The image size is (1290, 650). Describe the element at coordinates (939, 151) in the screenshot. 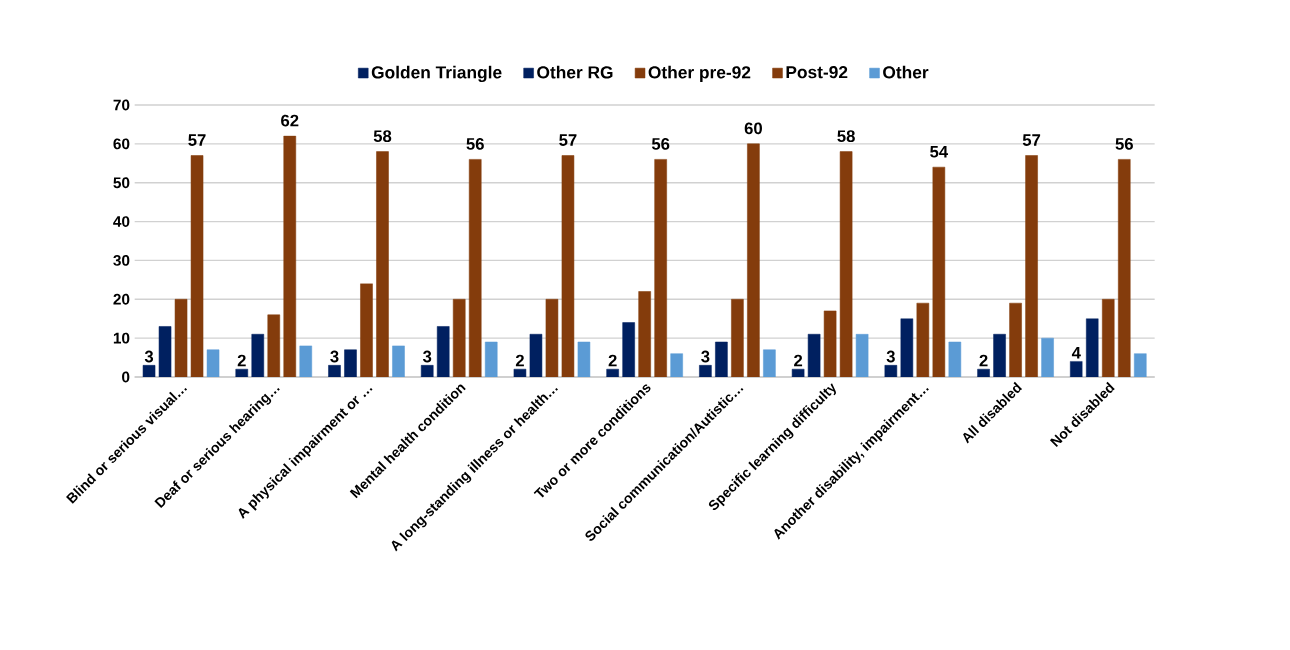

I see `data-label: 54` at that location.